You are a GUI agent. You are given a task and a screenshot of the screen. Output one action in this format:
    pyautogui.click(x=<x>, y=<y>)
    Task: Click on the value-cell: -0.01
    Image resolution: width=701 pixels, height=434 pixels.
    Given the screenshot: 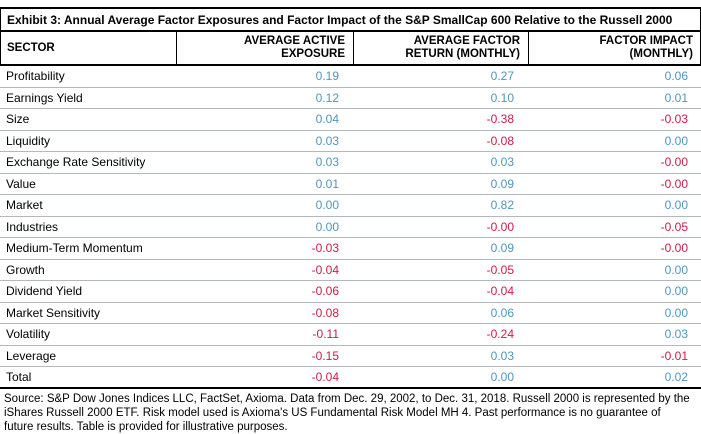 What is the action you would take?
    pyautogui.click(x=674, y=355)
    